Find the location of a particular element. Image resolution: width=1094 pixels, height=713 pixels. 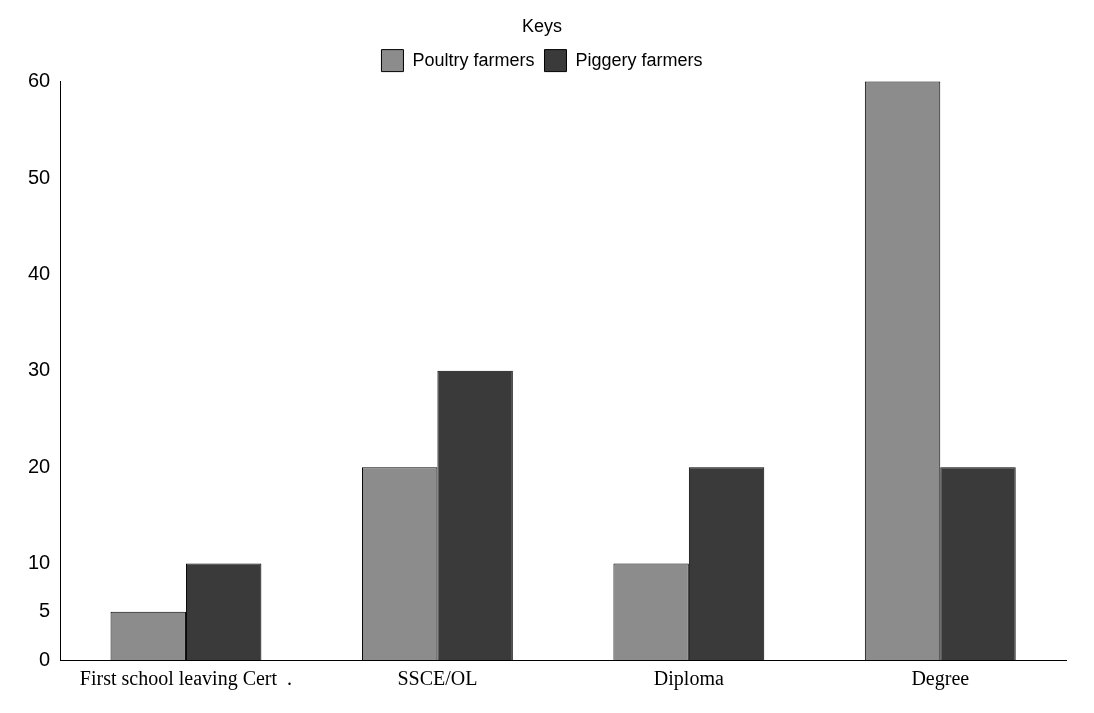

y-tick-label: 40 is located at coordinates (39, 272).